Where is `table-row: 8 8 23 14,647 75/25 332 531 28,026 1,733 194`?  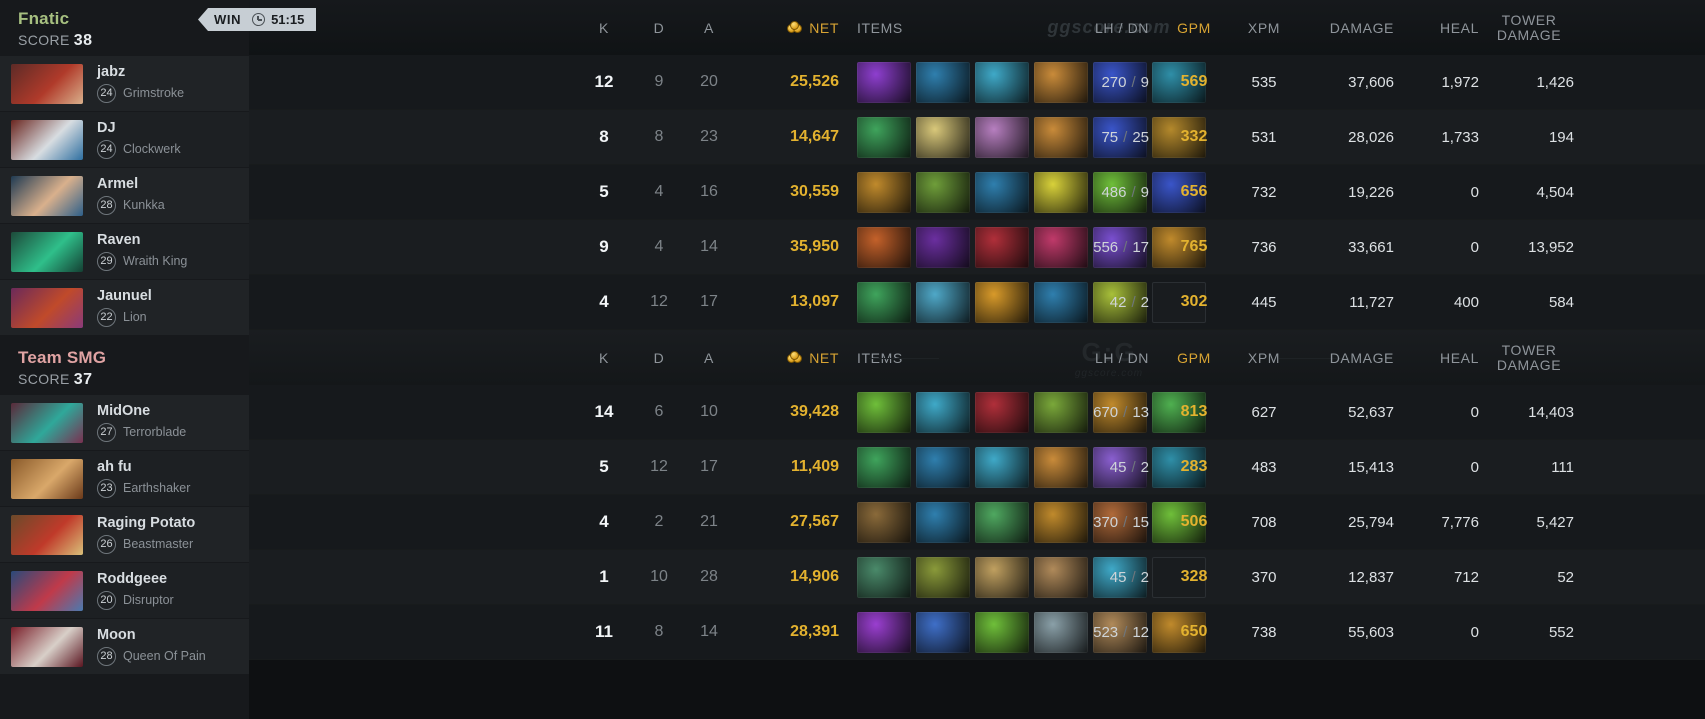
table-row: 8 8 23 14,647 75/25 332 531 28,026 1,733 194 is located at coordinates (977, 137).